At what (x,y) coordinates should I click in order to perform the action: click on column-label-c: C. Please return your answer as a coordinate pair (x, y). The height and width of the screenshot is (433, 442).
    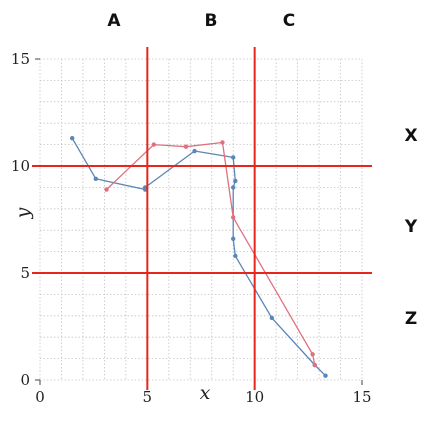
    Looking at the image, I should click on (289, 21).